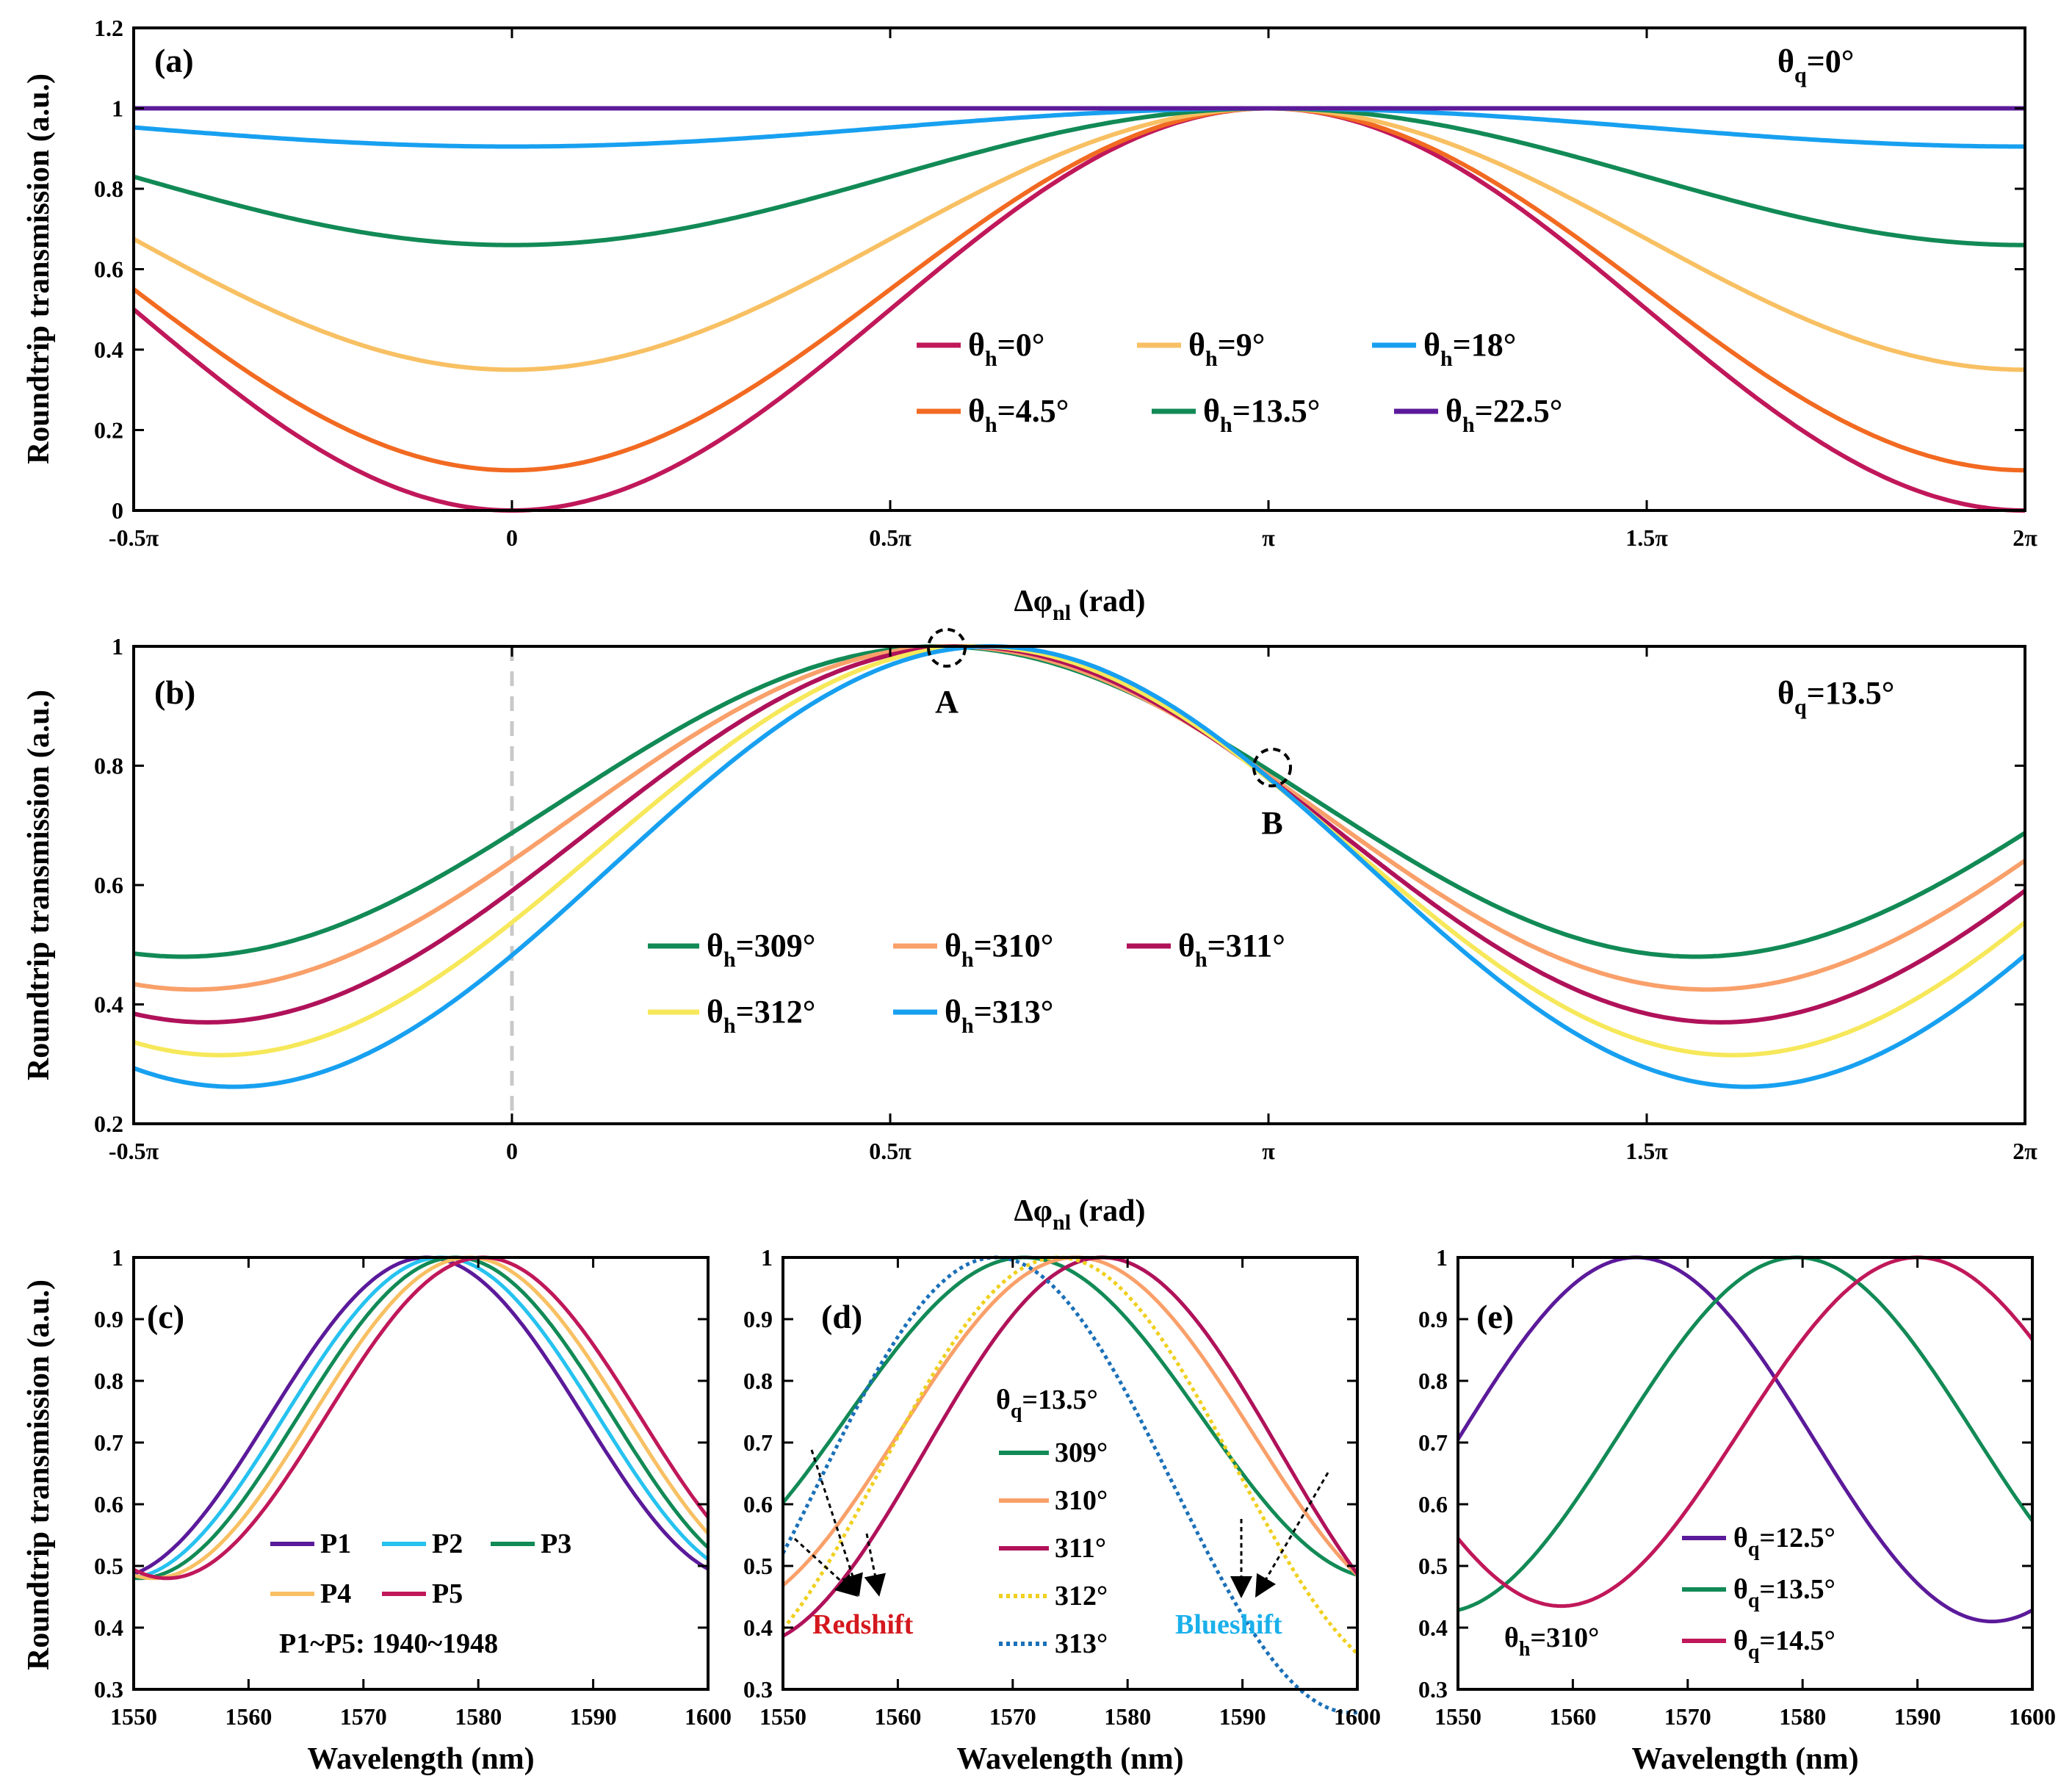  Describe the element at coordinates (420, 1759) in the screenshot. I see `panel-c-xlabel: Wavelength (nm)` at that location.